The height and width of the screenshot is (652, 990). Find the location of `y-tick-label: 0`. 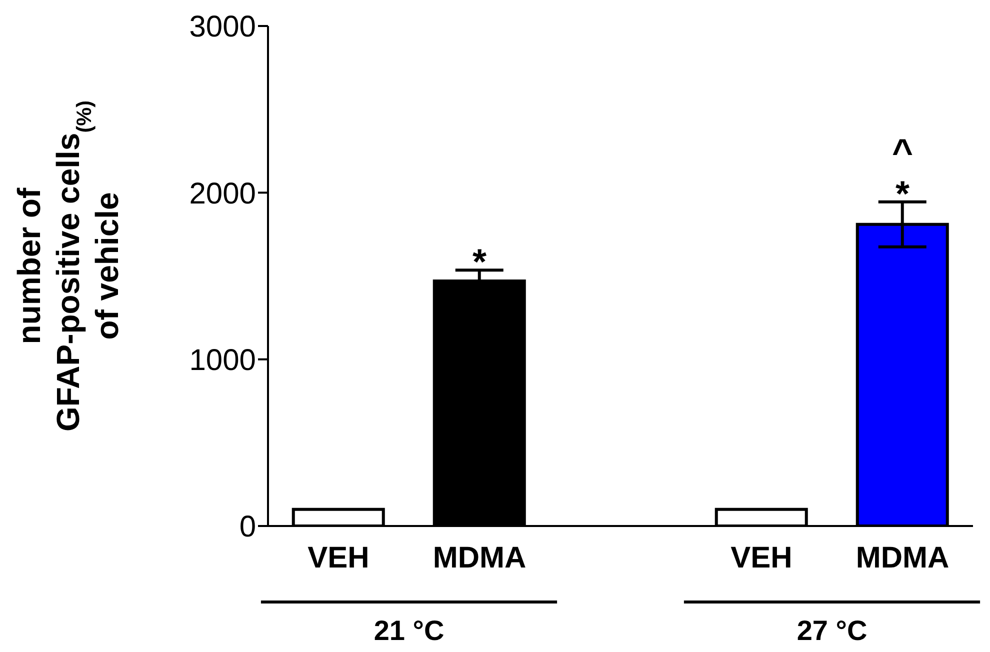

y-tick-label: 0 is located at coordinates (247, 527).